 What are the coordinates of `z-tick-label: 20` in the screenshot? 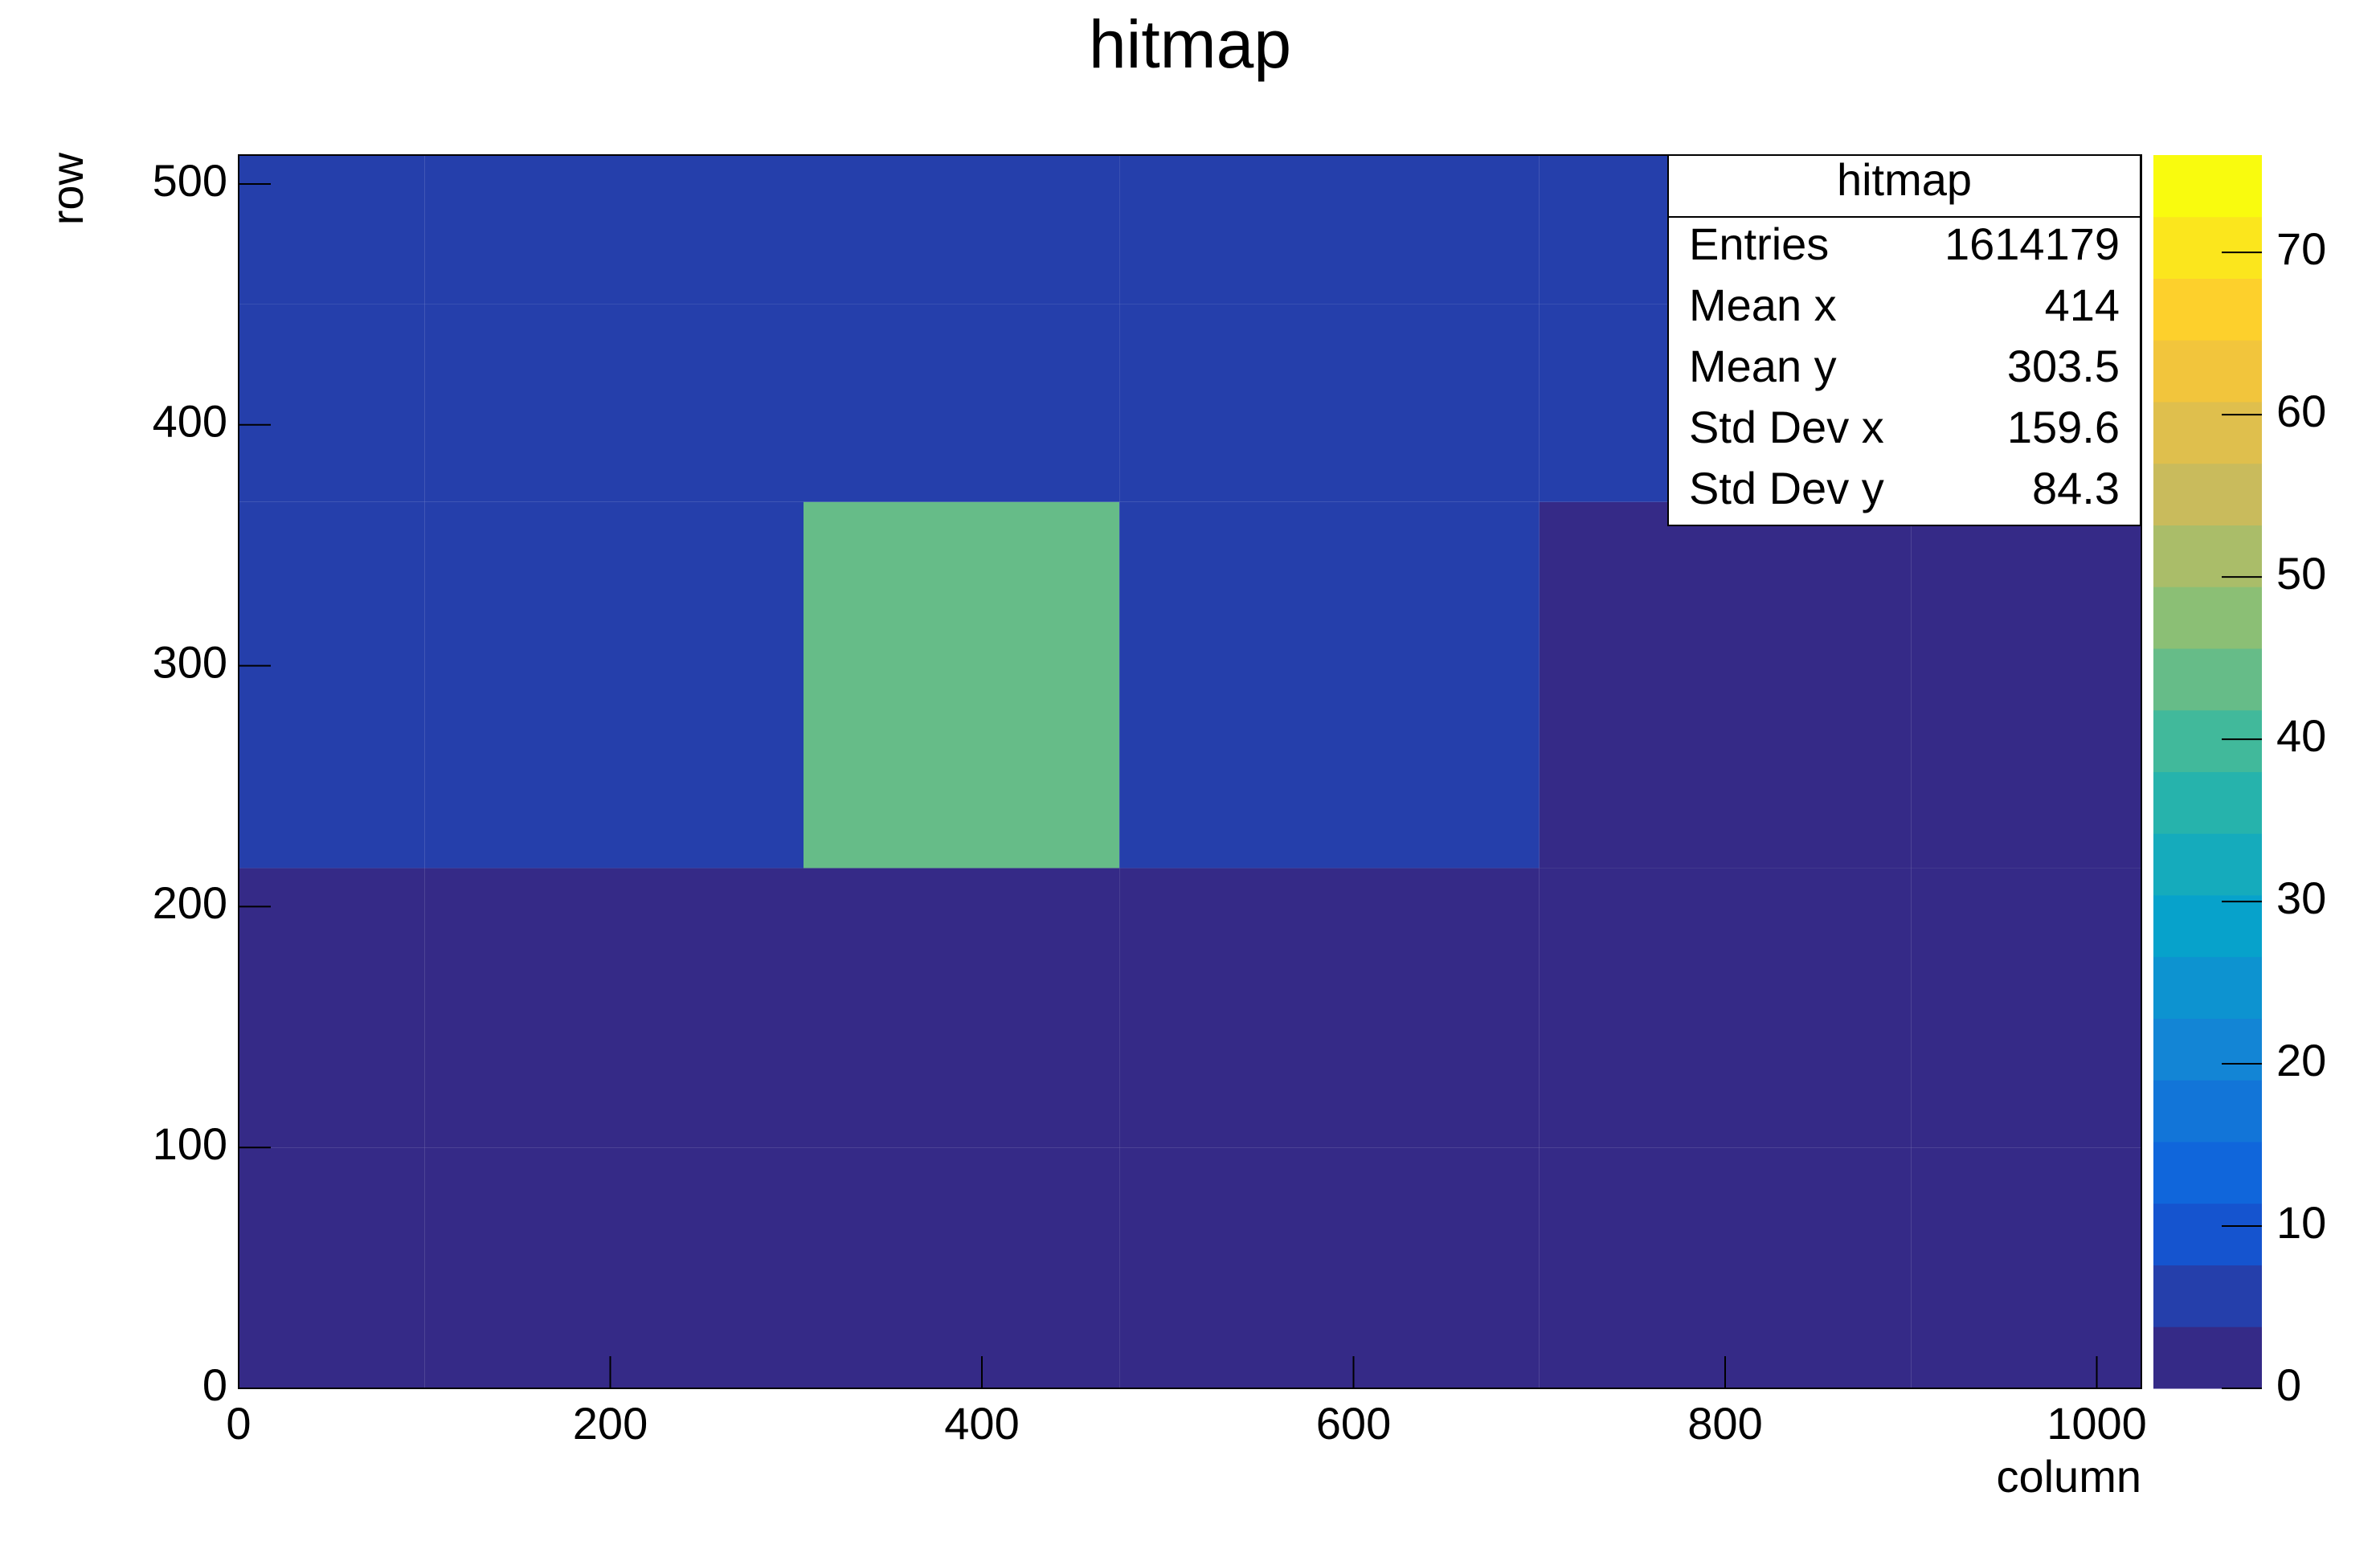 It's located at (2301, 1060).